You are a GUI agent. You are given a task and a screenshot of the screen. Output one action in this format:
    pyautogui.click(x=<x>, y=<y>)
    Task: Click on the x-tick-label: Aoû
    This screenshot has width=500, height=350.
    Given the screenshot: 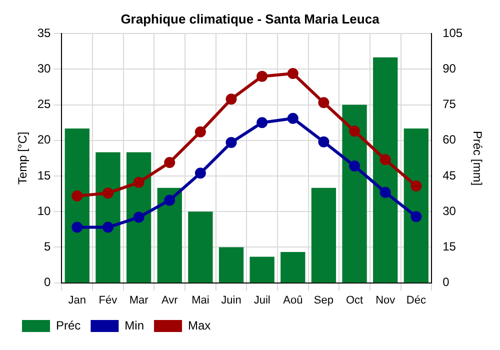 What is the action you would take?
    pyautogui.click(x=293, y=300)
    